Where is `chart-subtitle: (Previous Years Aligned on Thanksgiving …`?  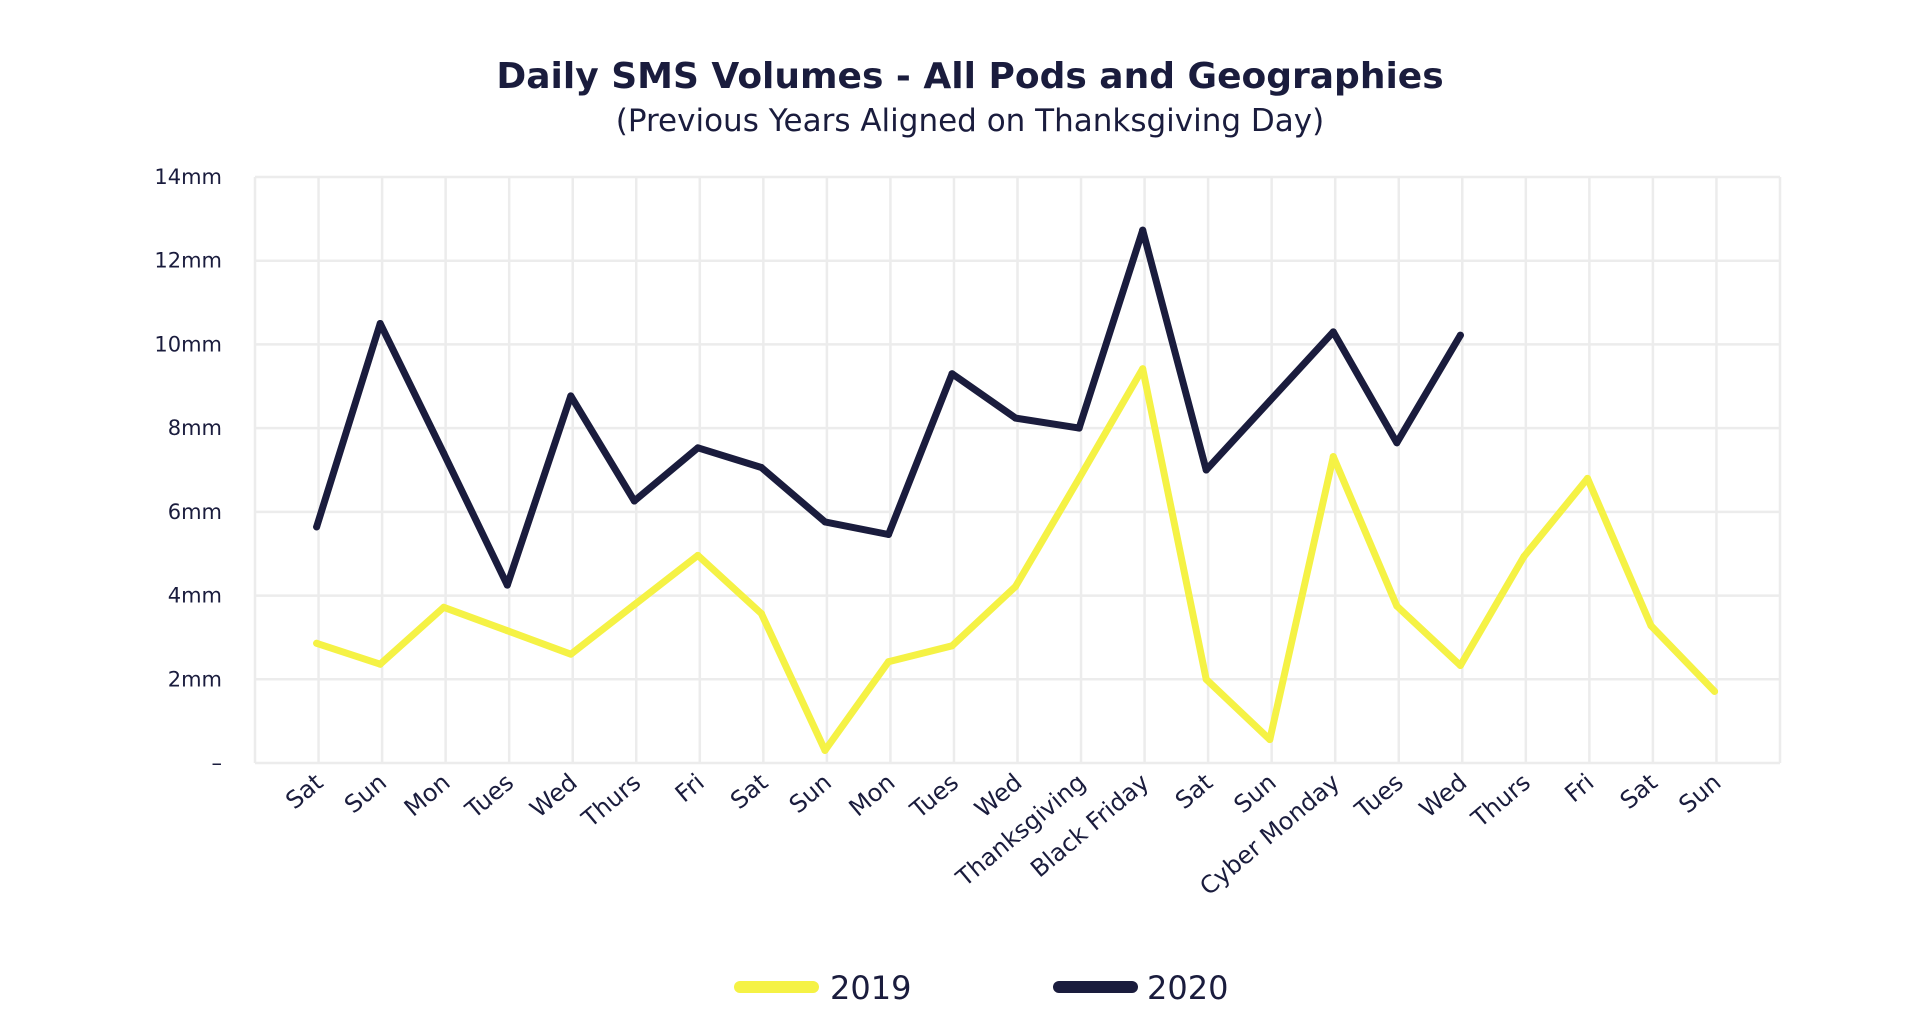
chart-subtitle: (Previous Years Aligned on Thanksgiving … is located at coordinates (970, 121).